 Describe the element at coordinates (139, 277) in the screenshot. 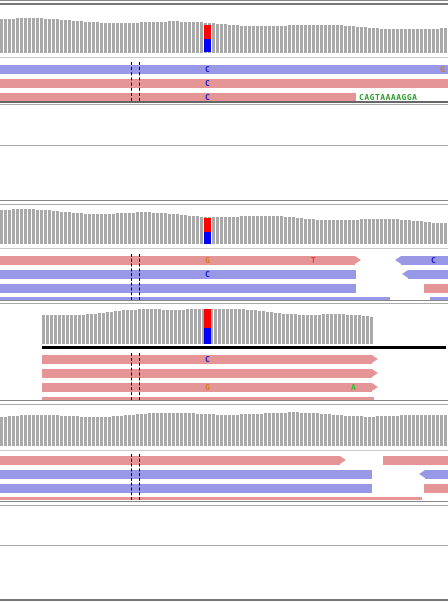

I see `center-line-right` at that location.